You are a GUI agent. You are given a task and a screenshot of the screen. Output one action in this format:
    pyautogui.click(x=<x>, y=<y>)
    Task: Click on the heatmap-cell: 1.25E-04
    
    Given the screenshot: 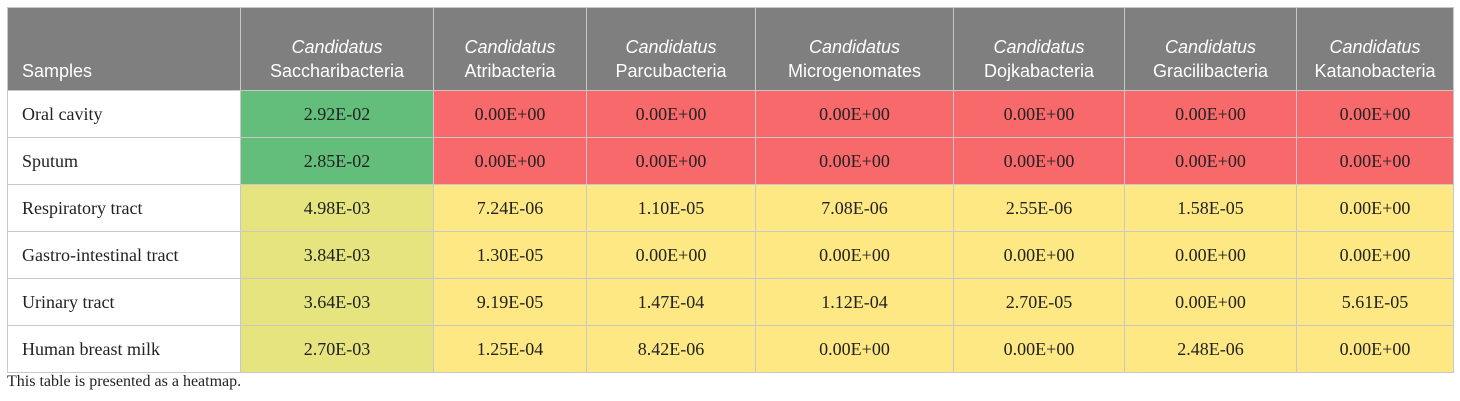 What is the action you would take?
    pyautogui.click(x=510, y=349)
    